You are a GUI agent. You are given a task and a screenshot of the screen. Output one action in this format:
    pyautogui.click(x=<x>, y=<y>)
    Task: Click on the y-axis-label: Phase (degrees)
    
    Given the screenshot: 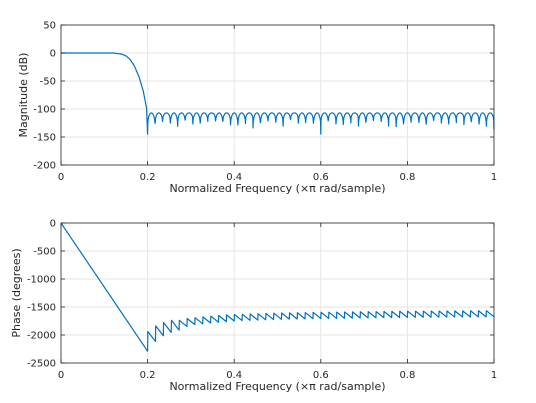 What is the action you would take?
    pyautogui.click(x=16, y=292)
    